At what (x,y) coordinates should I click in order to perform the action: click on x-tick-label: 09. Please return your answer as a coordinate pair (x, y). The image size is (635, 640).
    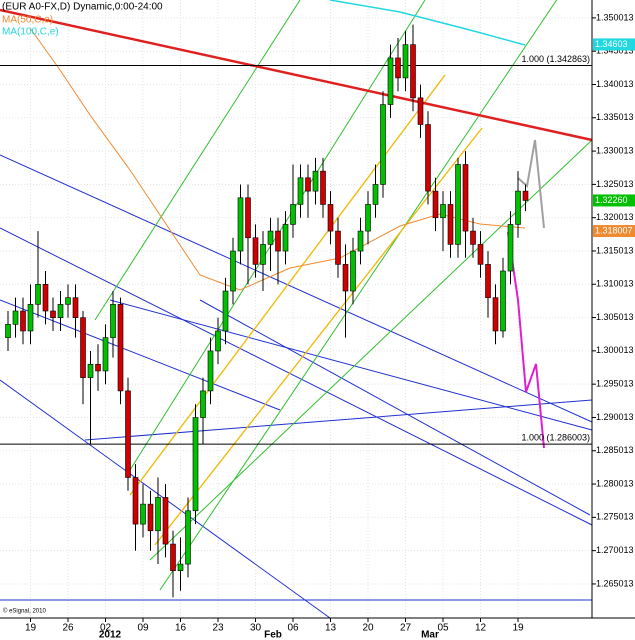
    Looking at the image, I should click on (143, 628).